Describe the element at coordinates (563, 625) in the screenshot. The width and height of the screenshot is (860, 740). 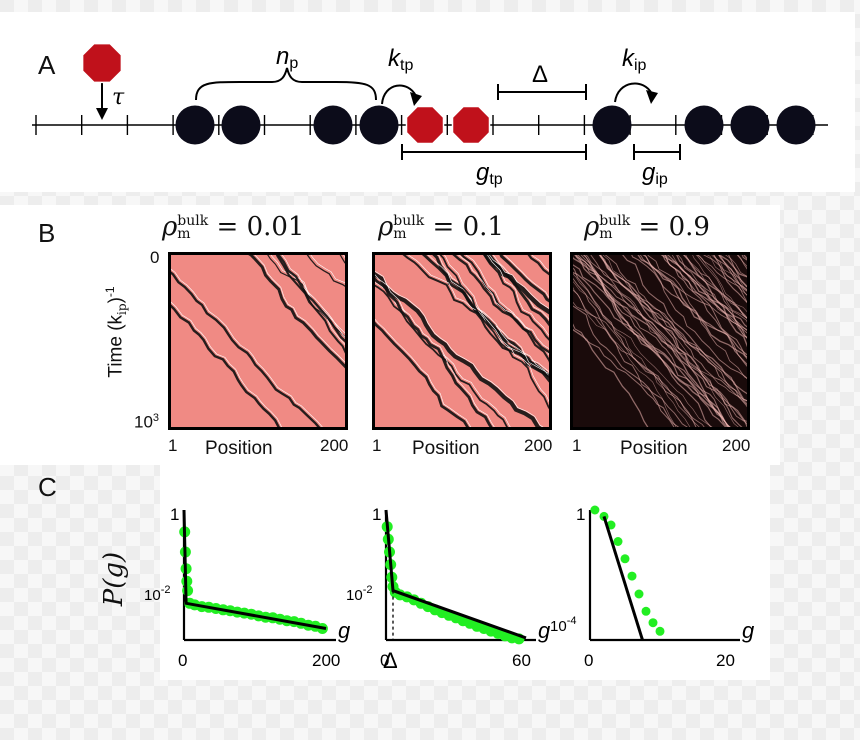
I see `y-tick-label: 10⁻⁴` at that location.